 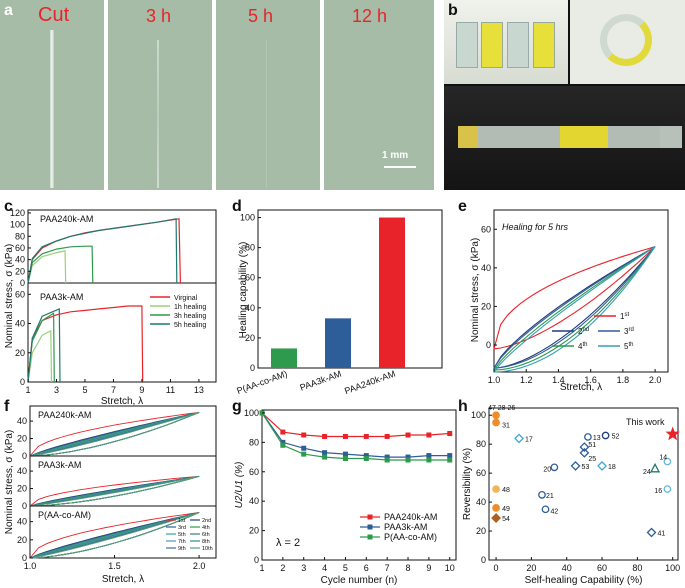 What do you see at coordinates (486, 229) in the screenshot?
I see `e-ytick-label: 60` at bounding box center [486, 229].